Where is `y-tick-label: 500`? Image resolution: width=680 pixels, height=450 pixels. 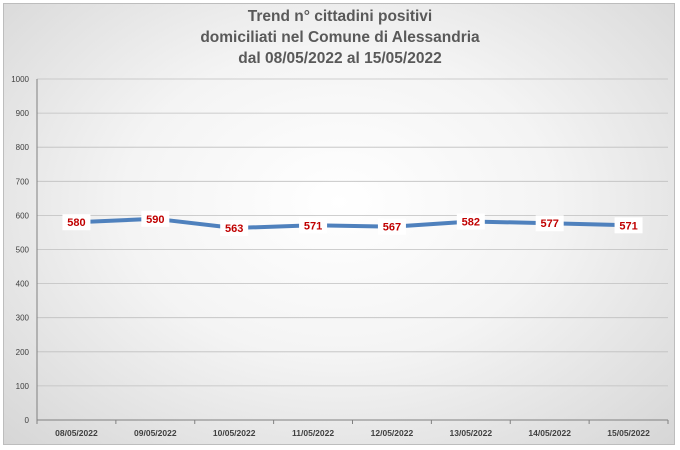 y-tick-label: 500 is located at coordinates (23, 250).